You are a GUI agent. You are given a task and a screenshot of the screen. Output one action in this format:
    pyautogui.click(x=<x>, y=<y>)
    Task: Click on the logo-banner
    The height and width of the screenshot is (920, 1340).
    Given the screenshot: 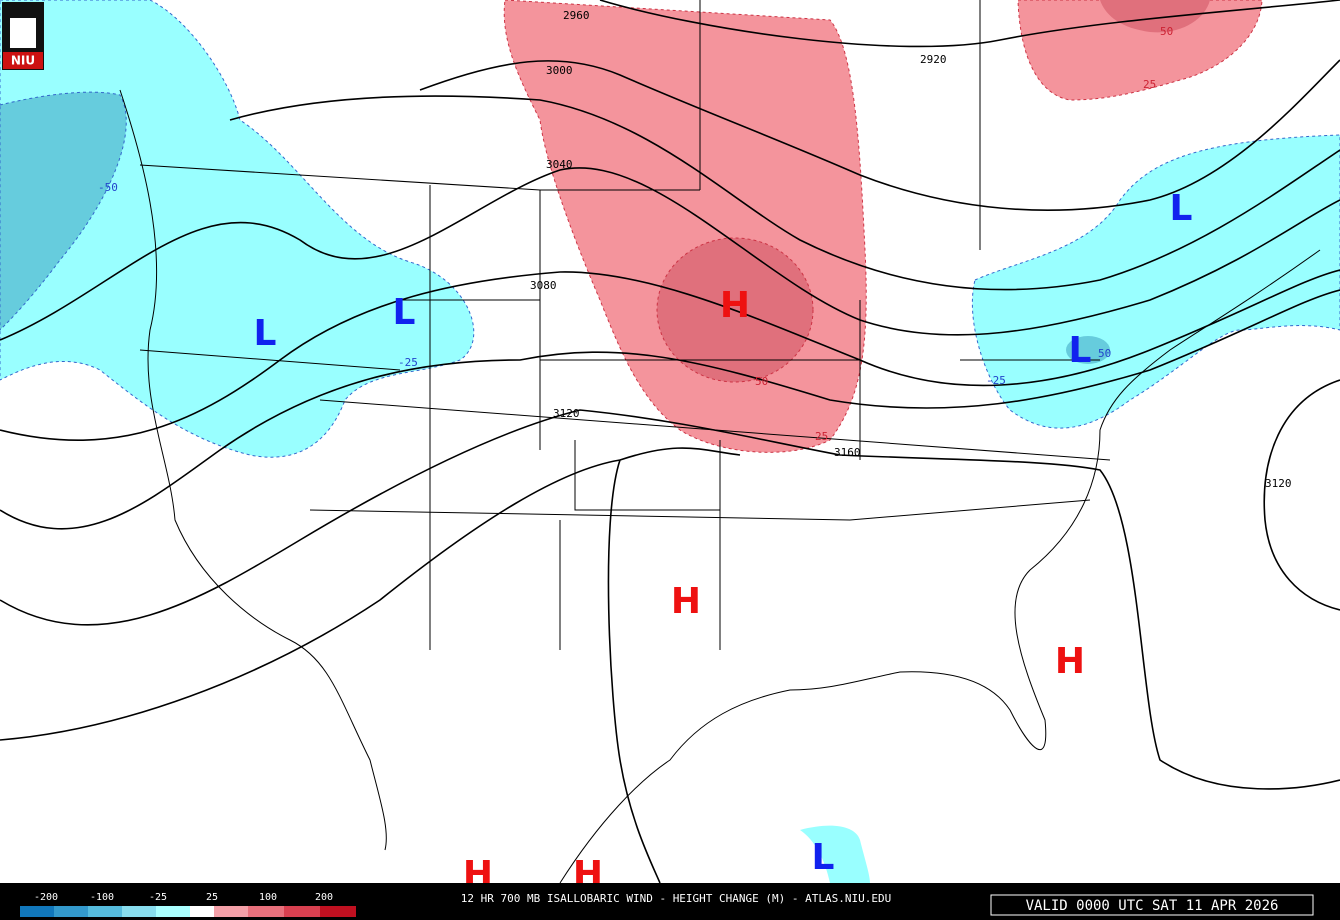 What is the action you would take?
    pyautogui.click(x=23, y=60)
    